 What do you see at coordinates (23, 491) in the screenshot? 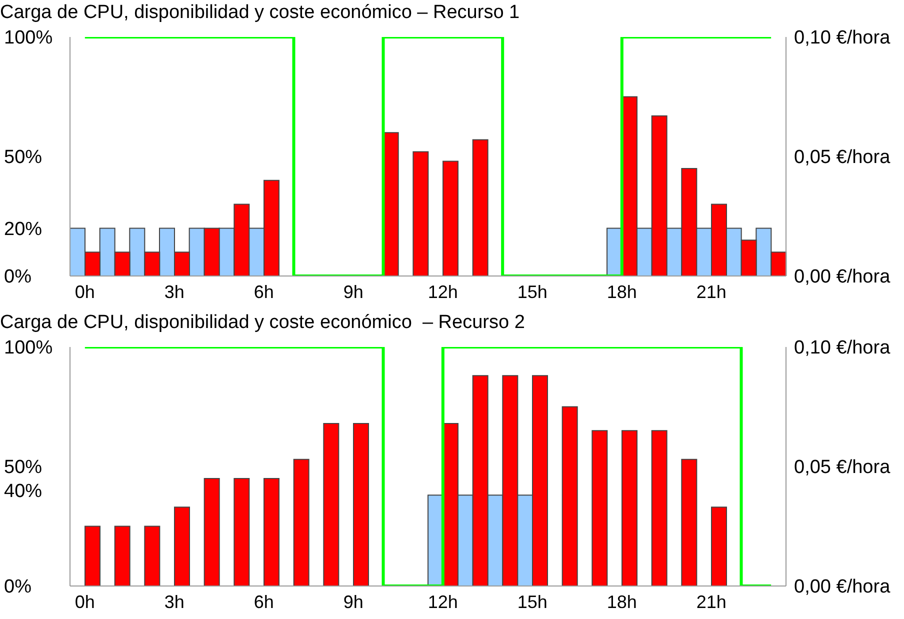
I see `y-tick-label: 40%` at bounding box center [23, 491].